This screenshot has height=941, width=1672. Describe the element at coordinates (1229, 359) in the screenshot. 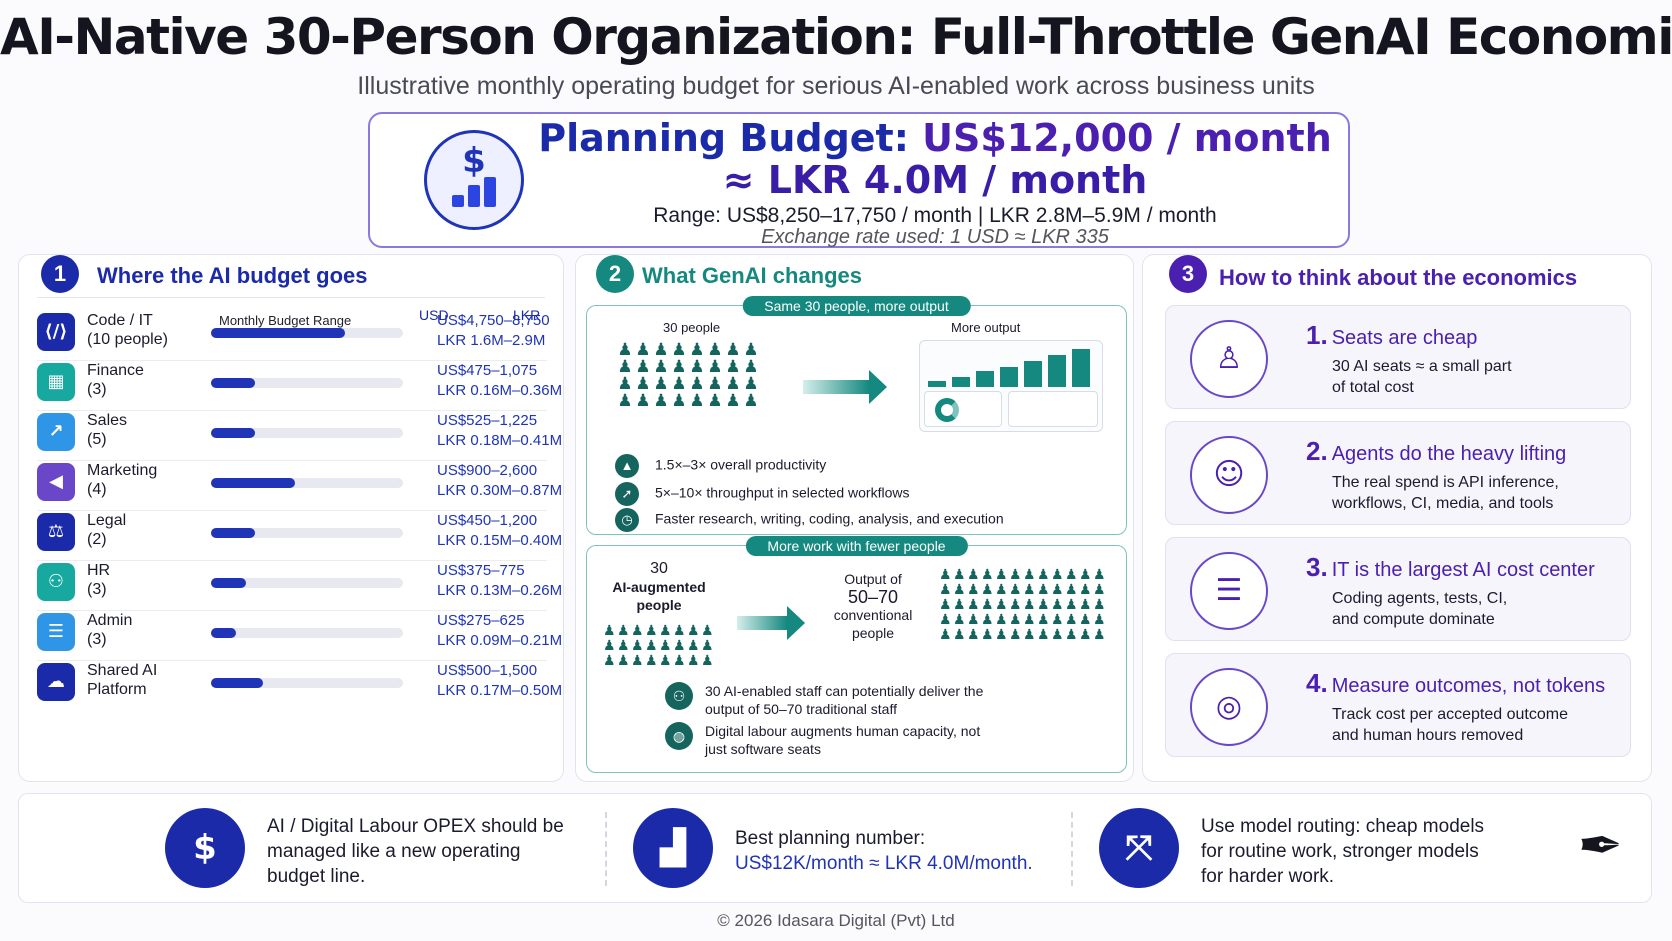

I see `chair-icon: ♙` at that location.